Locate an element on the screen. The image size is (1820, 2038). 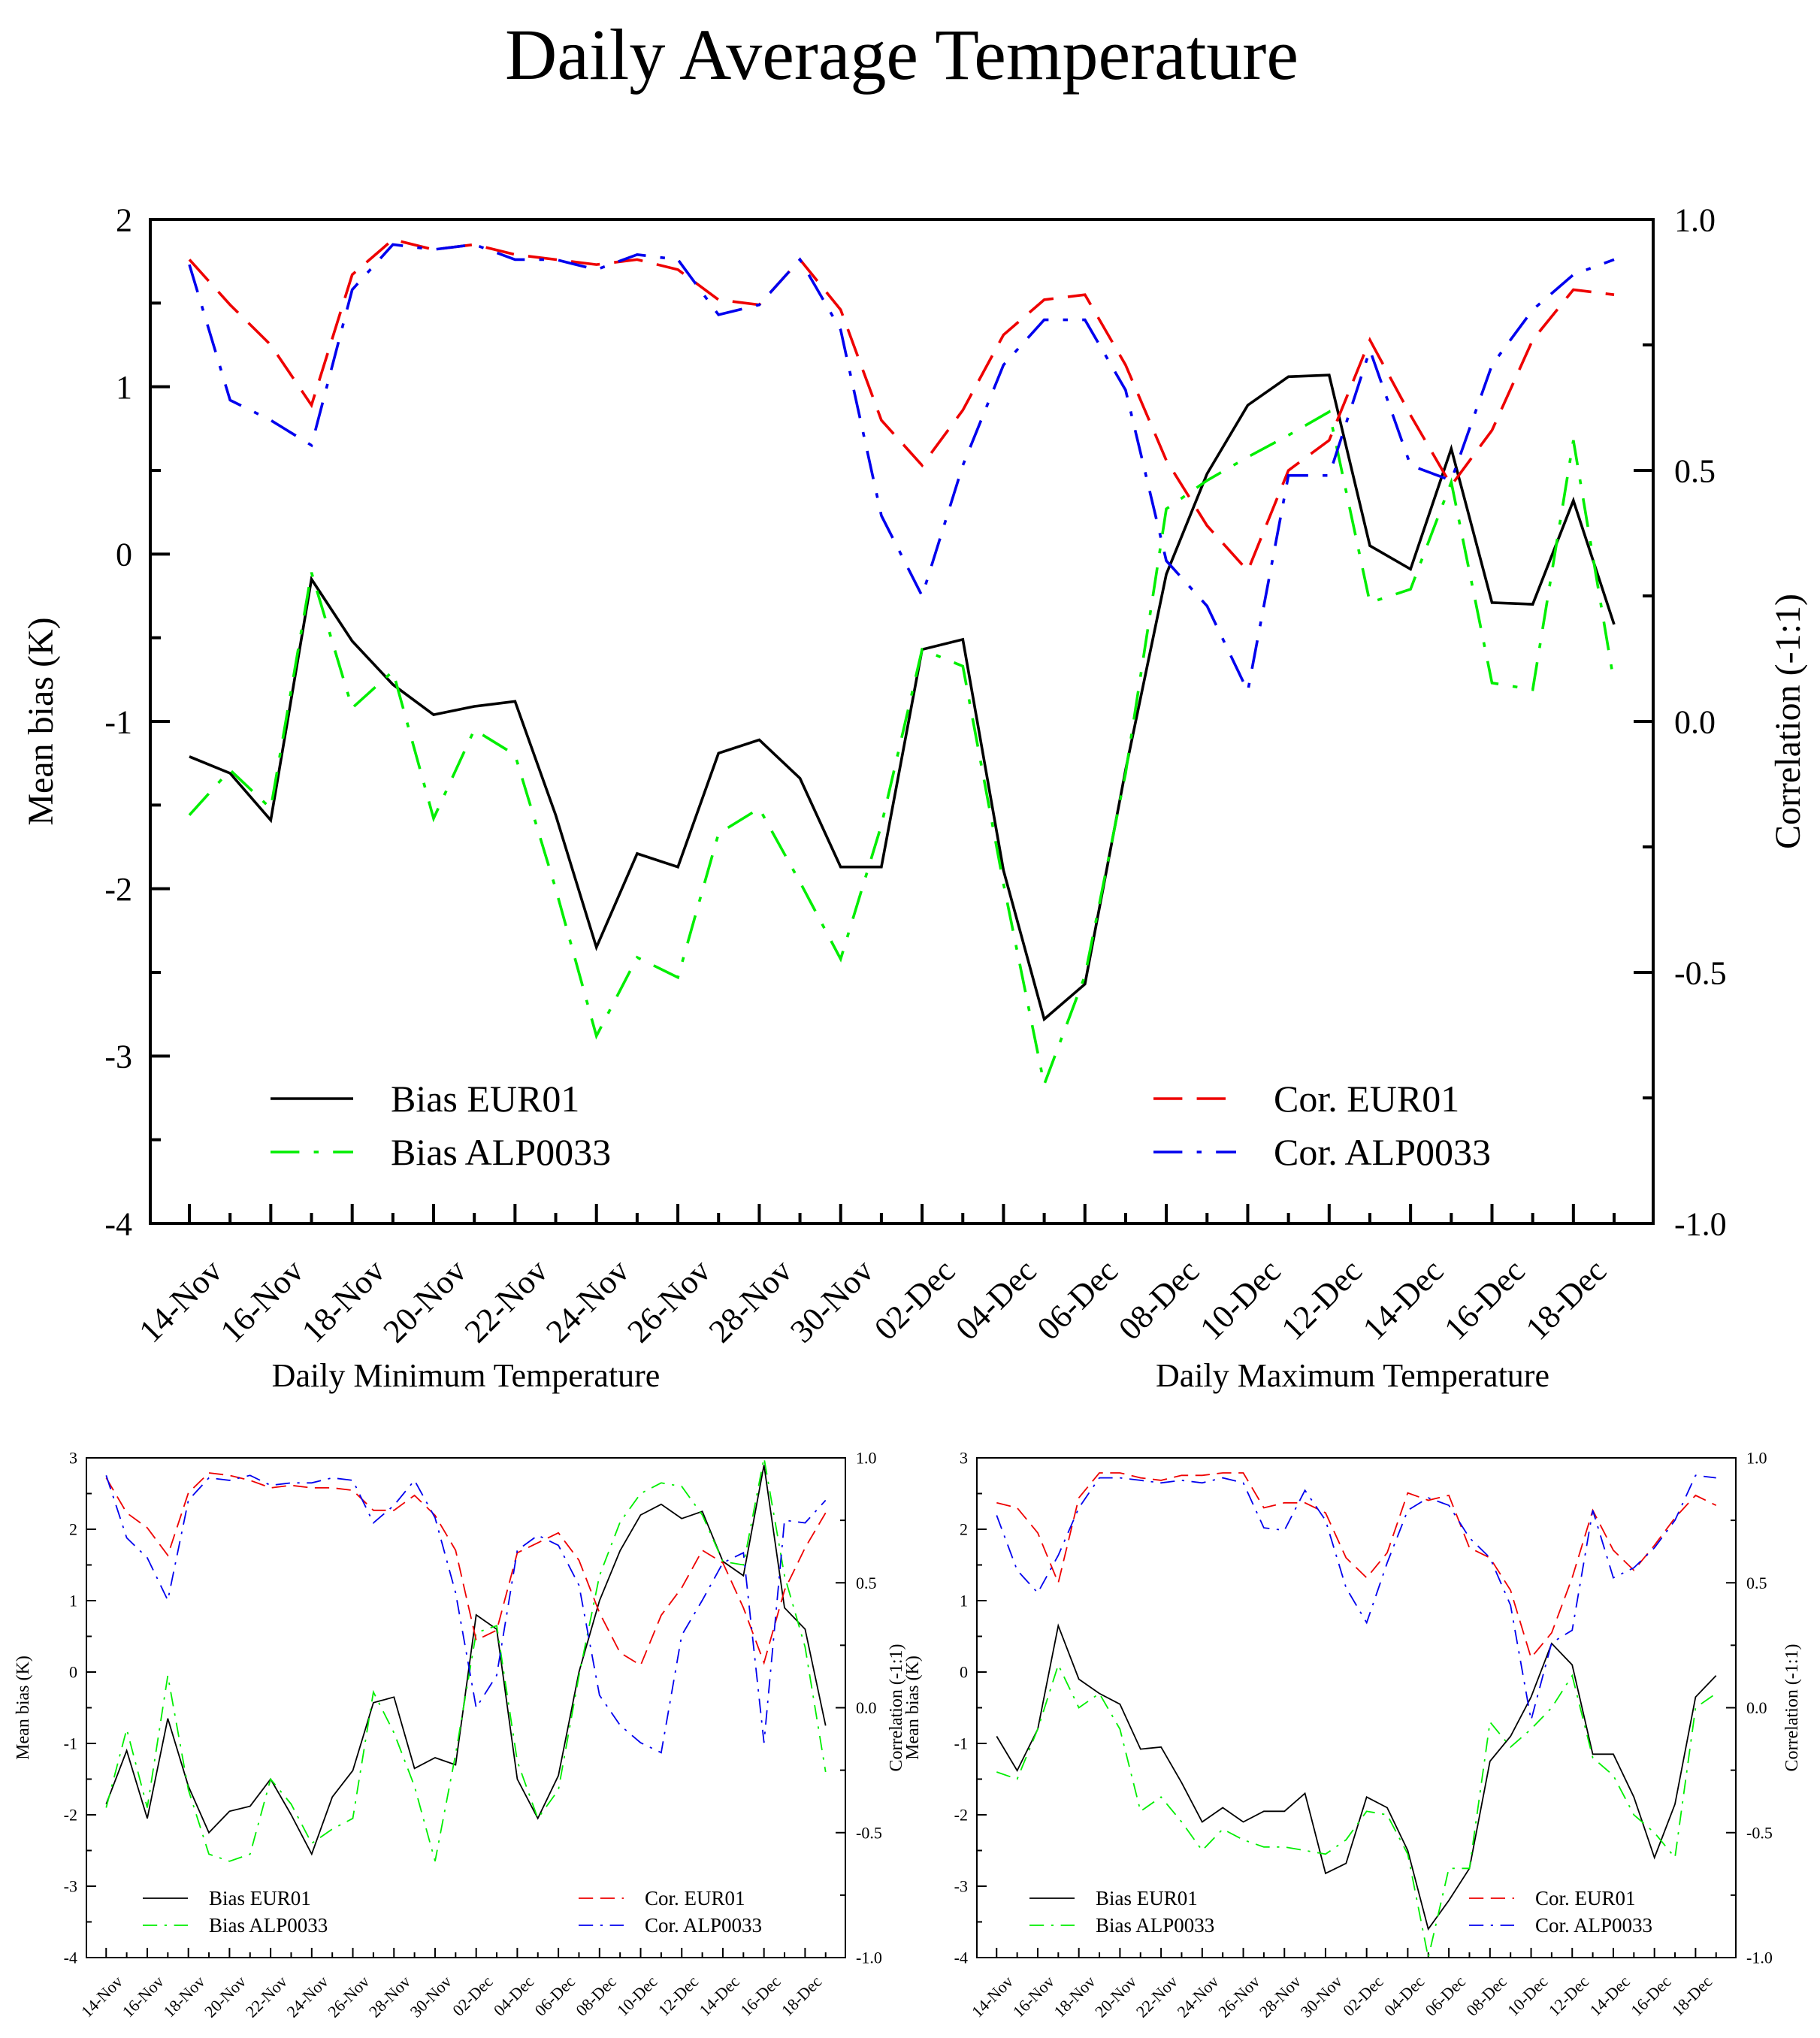
series-line-bias-alp0033 is located at coordinates (466, 1659).